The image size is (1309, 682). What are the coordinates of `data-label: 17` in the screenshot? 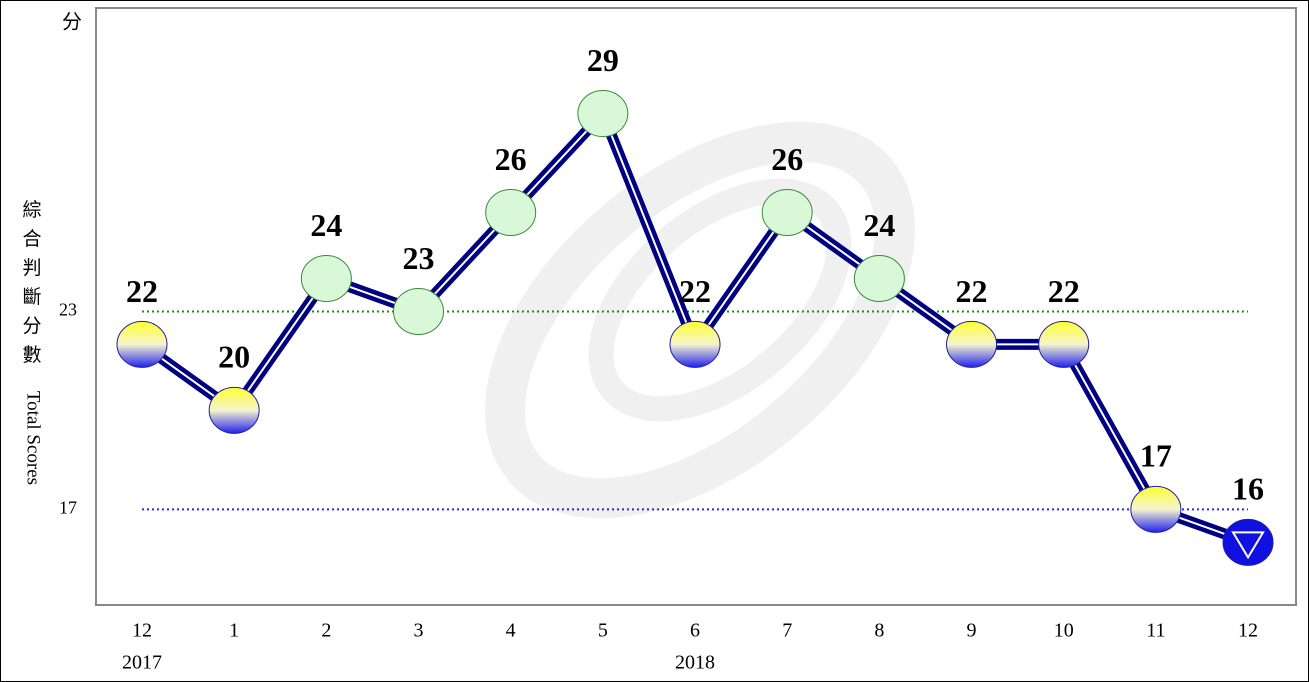 It's located at (1156, 456).